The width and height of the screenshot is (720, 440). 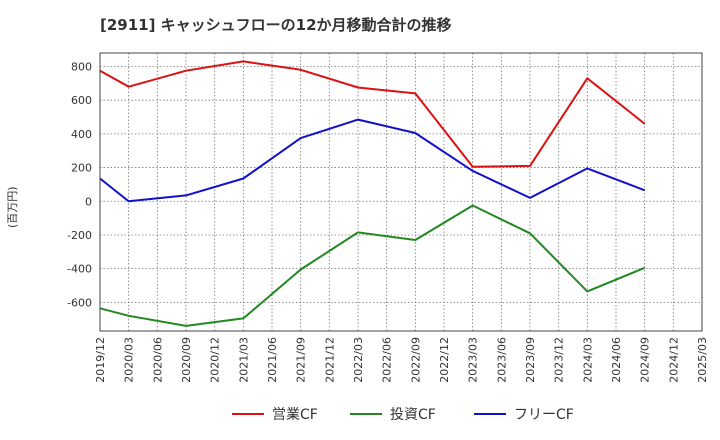 I want to click on x-tick-label: 2023/12, so click(x=559, y=360).